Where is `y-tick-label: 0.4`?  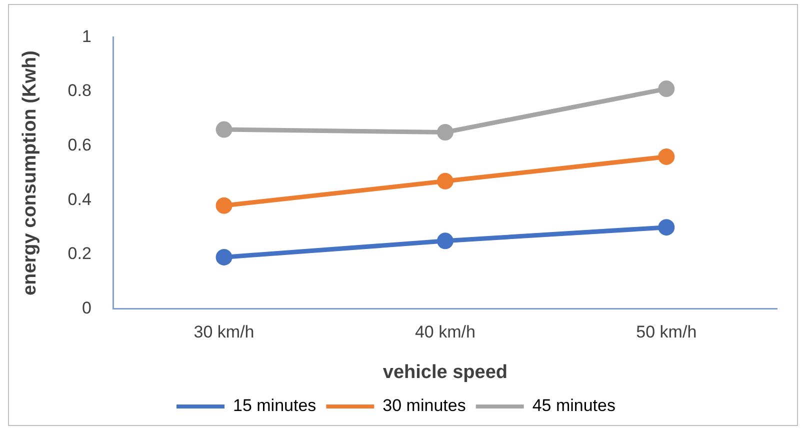 y-tick-label: 0.4 is located at coordinates (80, 199).